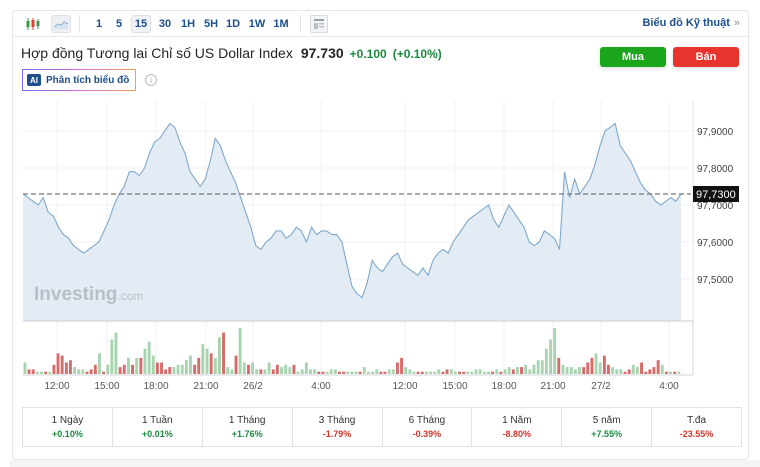  I want to click on performance-value: +0.10%, so click(67, 434).